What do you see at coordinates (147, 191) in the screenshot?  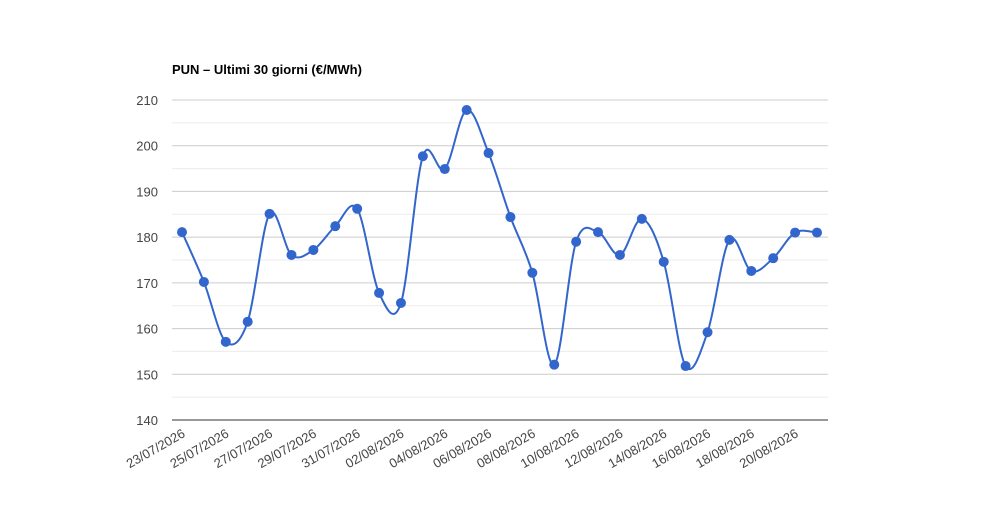 I see `y-tick-label: 190` at bounding box center [147, 191].